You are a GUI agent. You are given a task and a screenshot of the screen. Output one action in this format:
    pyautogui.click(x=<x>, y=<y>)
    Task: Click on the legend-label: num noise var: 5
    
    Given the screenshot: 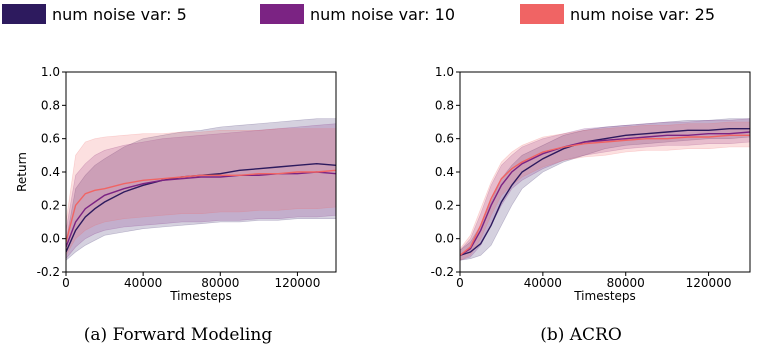 What is the action you would take?
    pyautogui.click(x=119, y=14)
    